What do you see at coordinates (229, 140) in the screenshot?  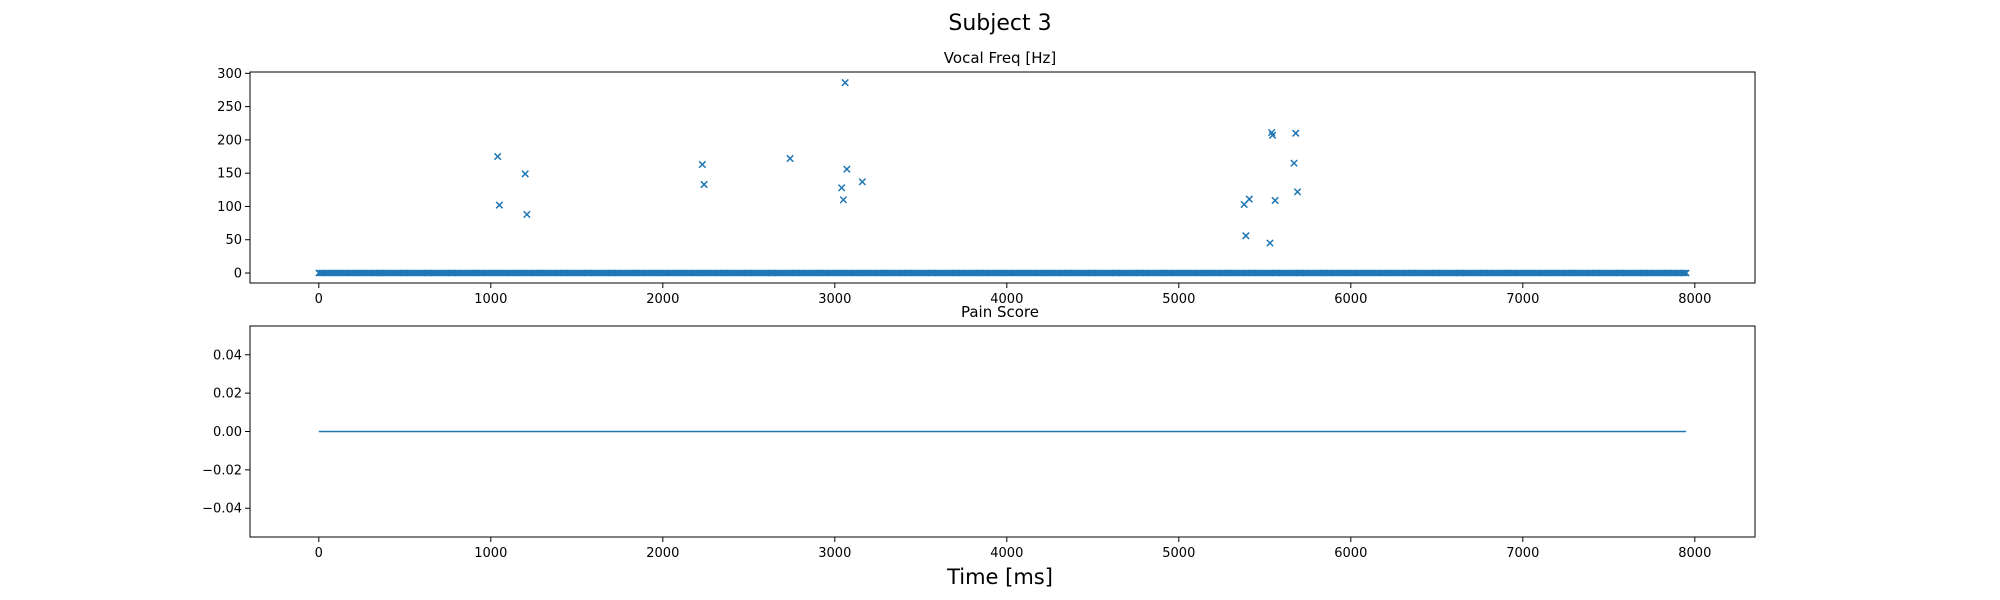 I see `y-tick-label: 200` at bounding box center [229, 140].